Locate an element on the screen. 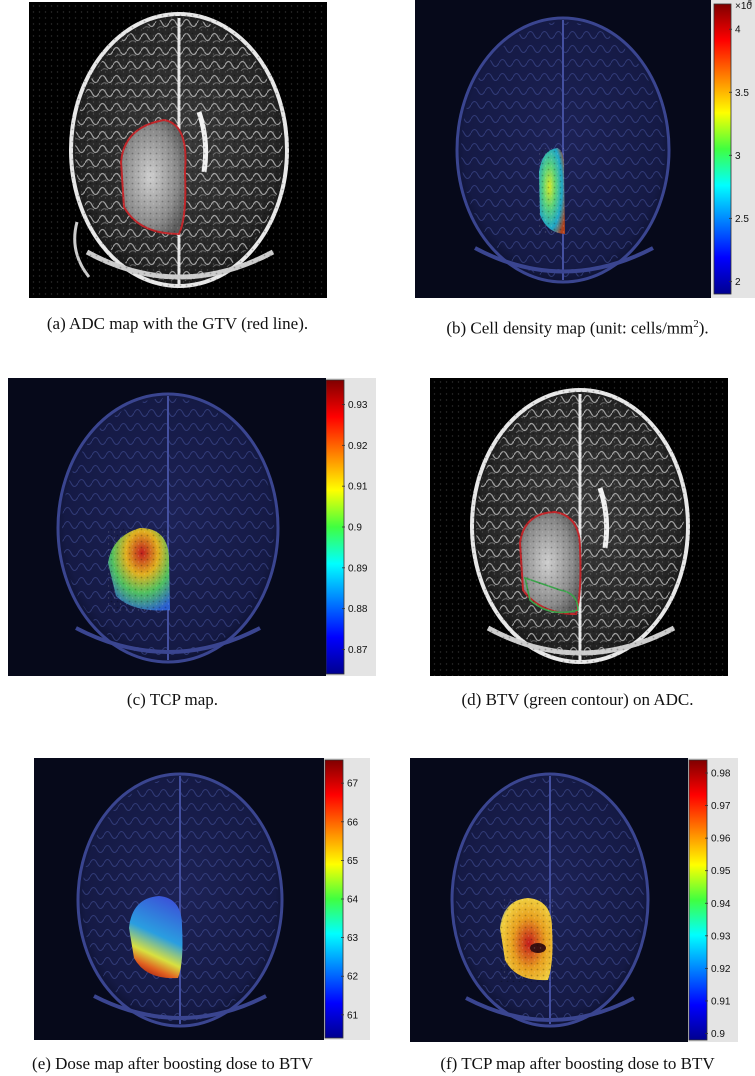  dose-map-image is located at coordinates (179, 899).